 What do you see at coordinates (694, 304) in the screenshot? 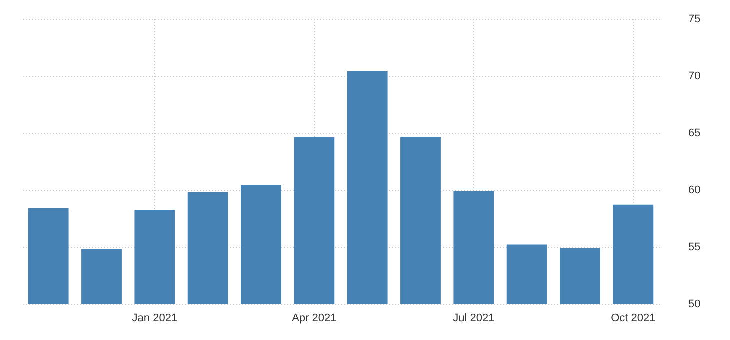
I see `y-tick-label: 50` at bounding box center [694, 304].